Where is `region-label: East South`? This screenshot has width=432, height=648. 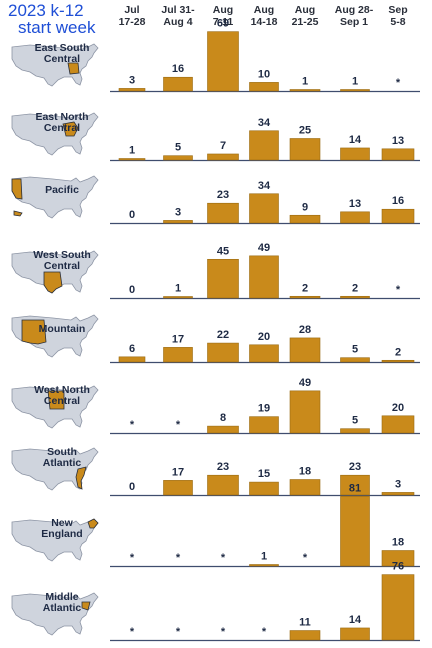 region-label: East South is located at coordinates (62, 48).